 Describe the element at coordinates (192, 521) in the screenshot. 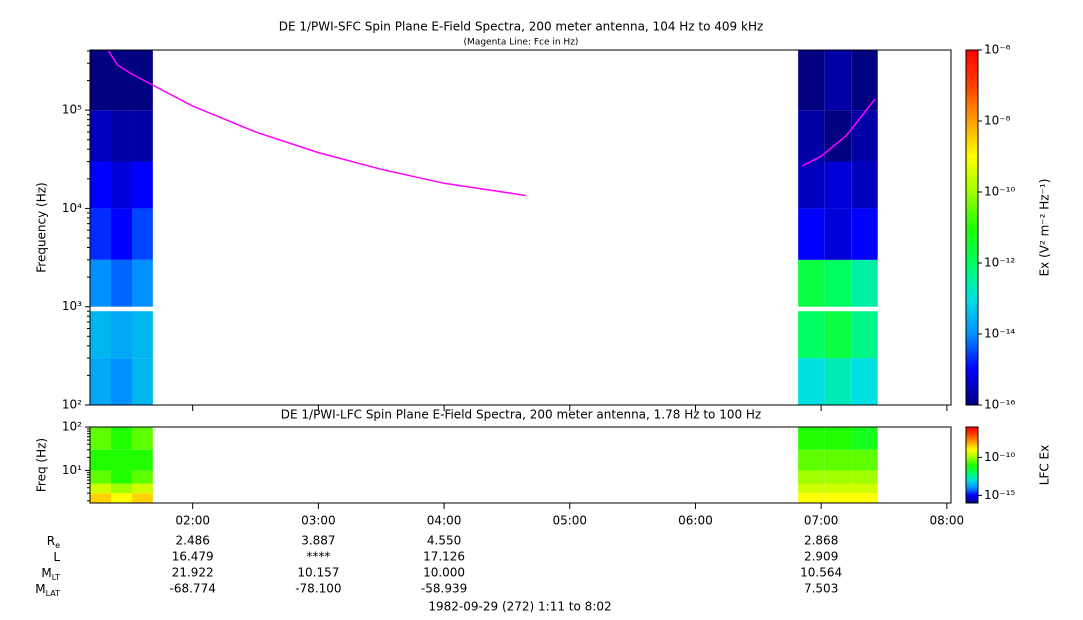

I see `x-tick-label: 02:00` at that location.